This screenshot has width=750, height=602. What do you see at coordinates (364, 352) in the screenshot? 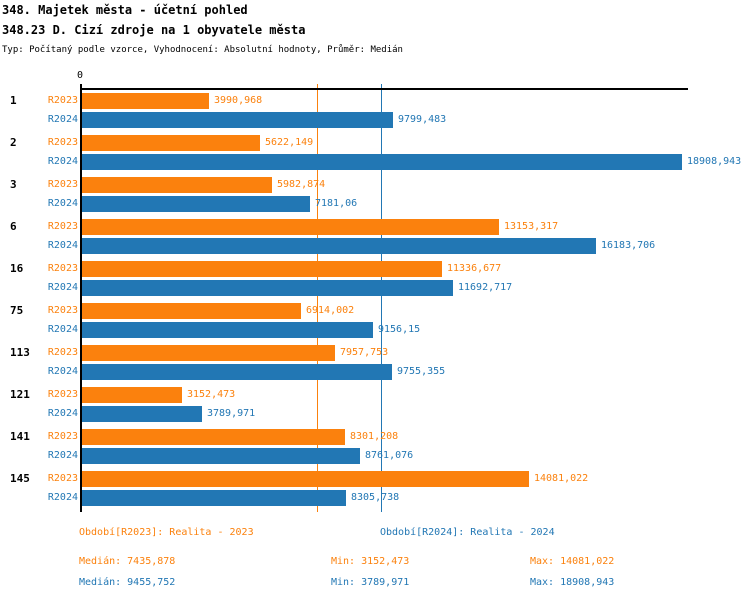
I see `bar-value-label: 7957,753` at bounding box center [364, 352].